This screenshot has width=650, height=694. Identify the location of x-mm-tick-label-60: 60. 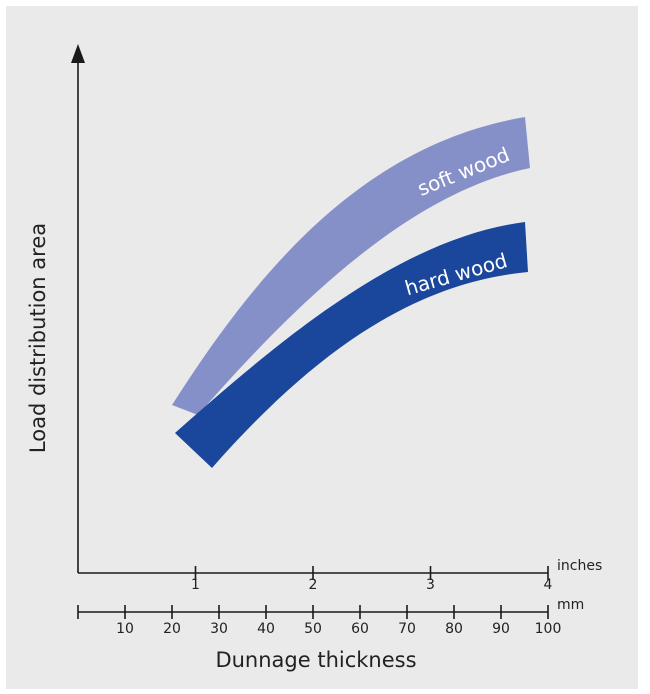
(360, 629).